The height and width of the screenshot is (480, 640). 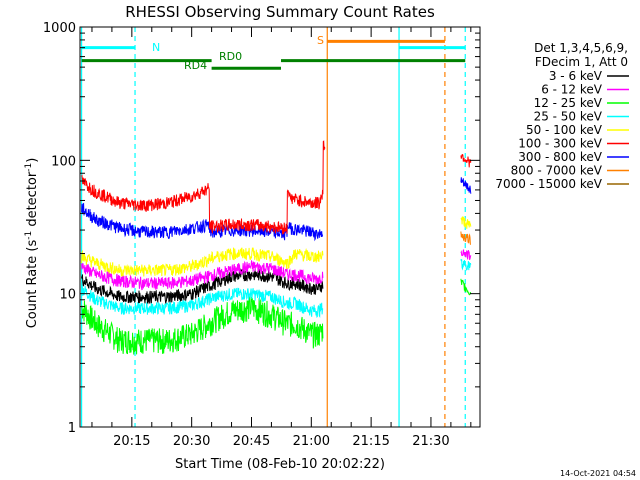 I want to click on legend-label-7: 800 - 7000 keV, so click(x=557, y=171).